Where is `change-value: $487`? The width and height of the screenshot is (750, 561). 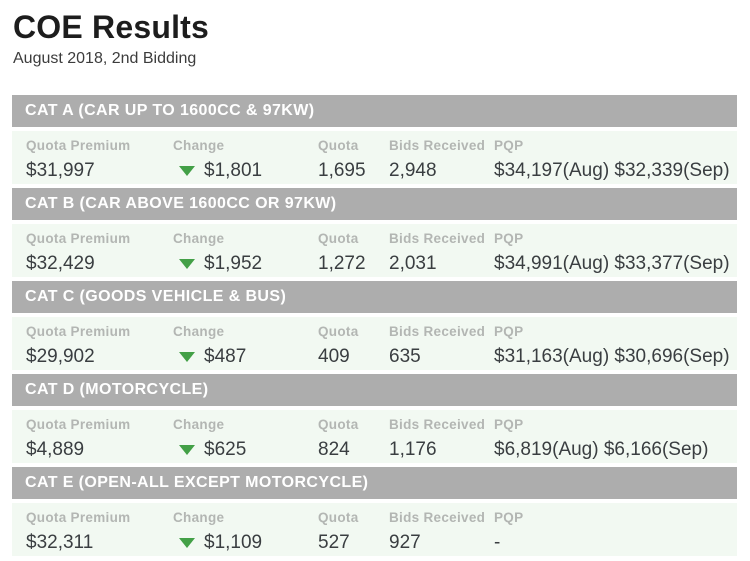 change-value: $487 is located at coordinates (245, 357).